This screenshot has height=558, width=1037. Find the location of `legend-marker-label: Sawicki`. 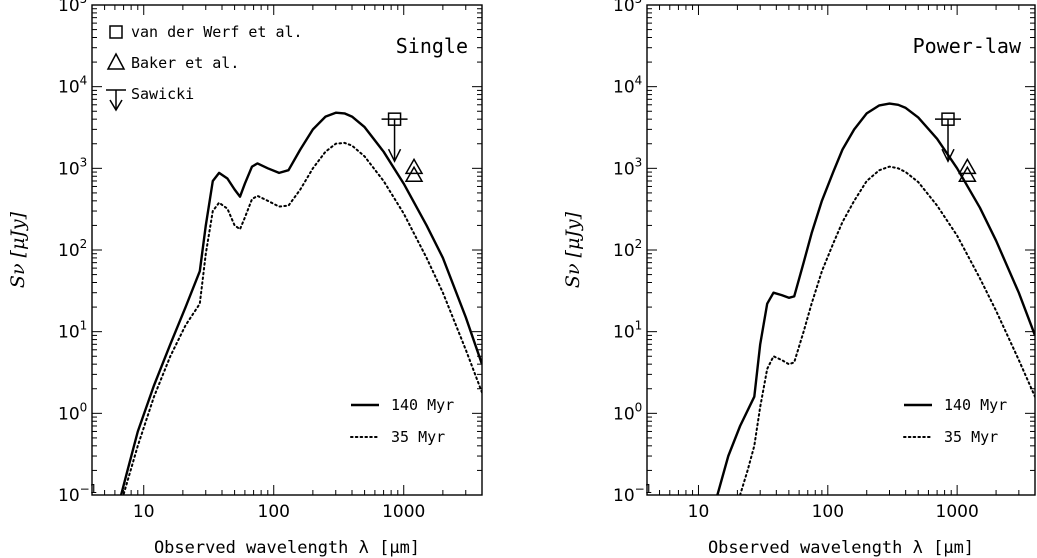

legend-marker-label: Sawicki is located at coordinates (162, 94).